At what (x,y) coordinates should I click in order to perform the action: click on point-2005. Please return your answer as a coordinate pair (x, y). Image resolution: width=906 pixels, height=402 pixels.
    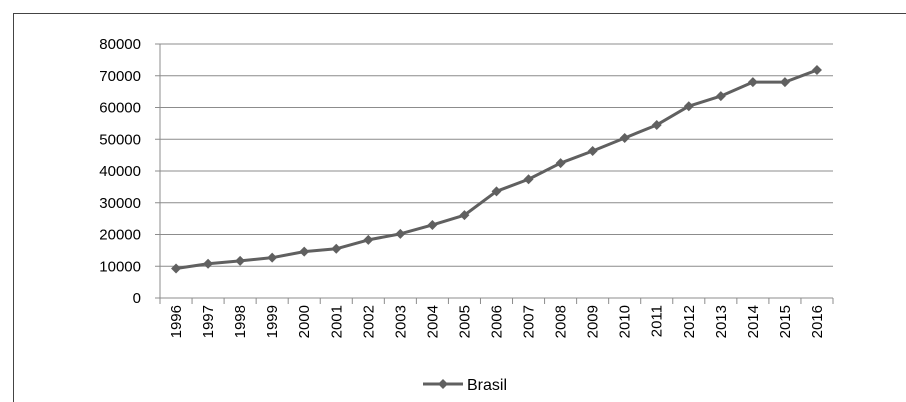
    Looking at the image, I should click on (464, 215).